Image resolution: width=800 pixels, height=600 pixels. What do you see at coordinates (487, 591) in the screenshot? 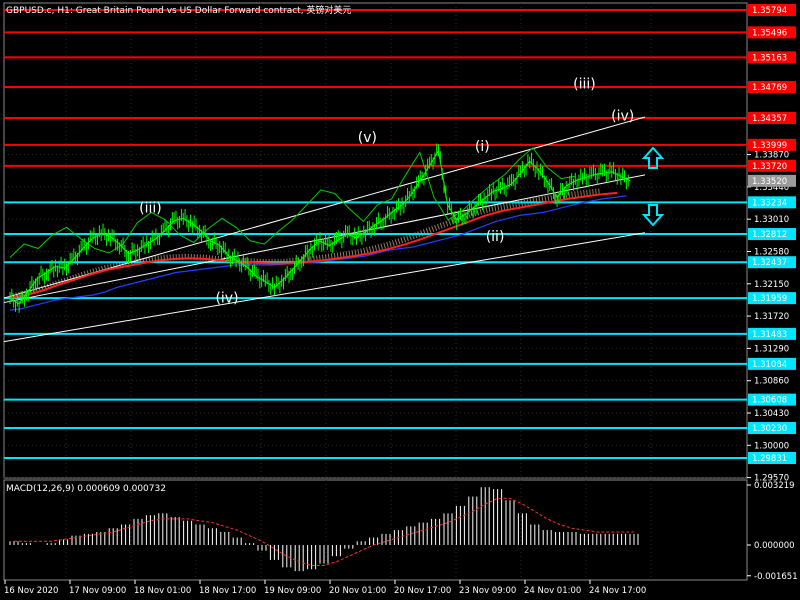
I see `time-axis-label: 23 Nov 09:00` at bounding box center [487, 591].